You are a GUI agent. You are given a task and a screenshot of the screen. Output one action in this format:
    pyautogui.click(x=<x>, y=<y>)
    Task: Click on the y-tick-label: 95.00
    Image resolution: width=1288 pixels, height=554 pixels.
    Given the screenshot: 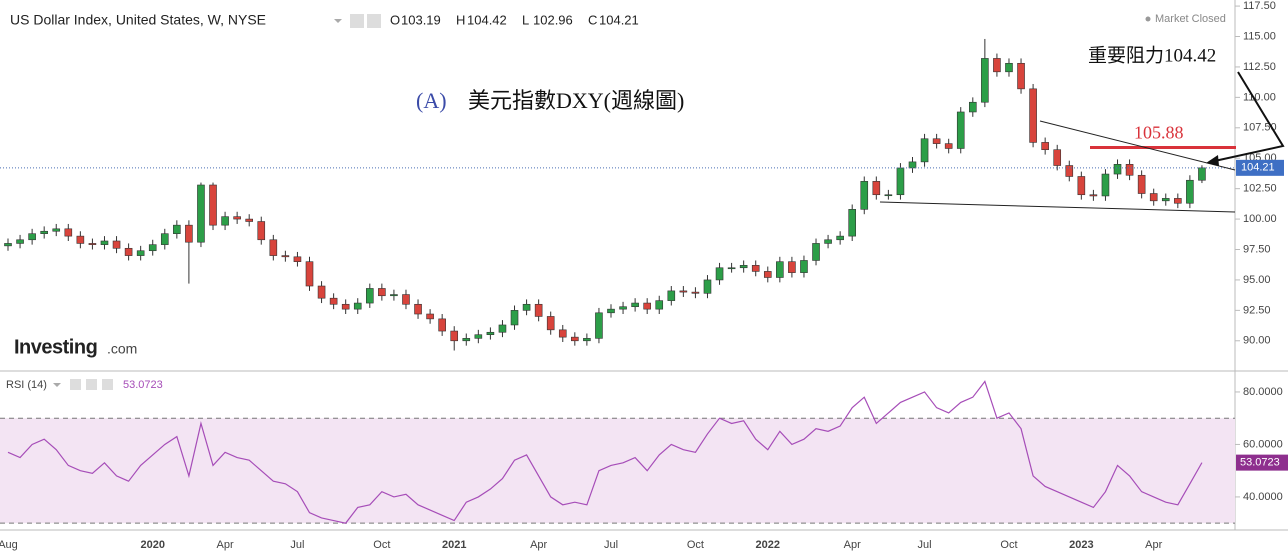 What is the action you would take?
    pyautogui.click(x=1257, y=280)
    